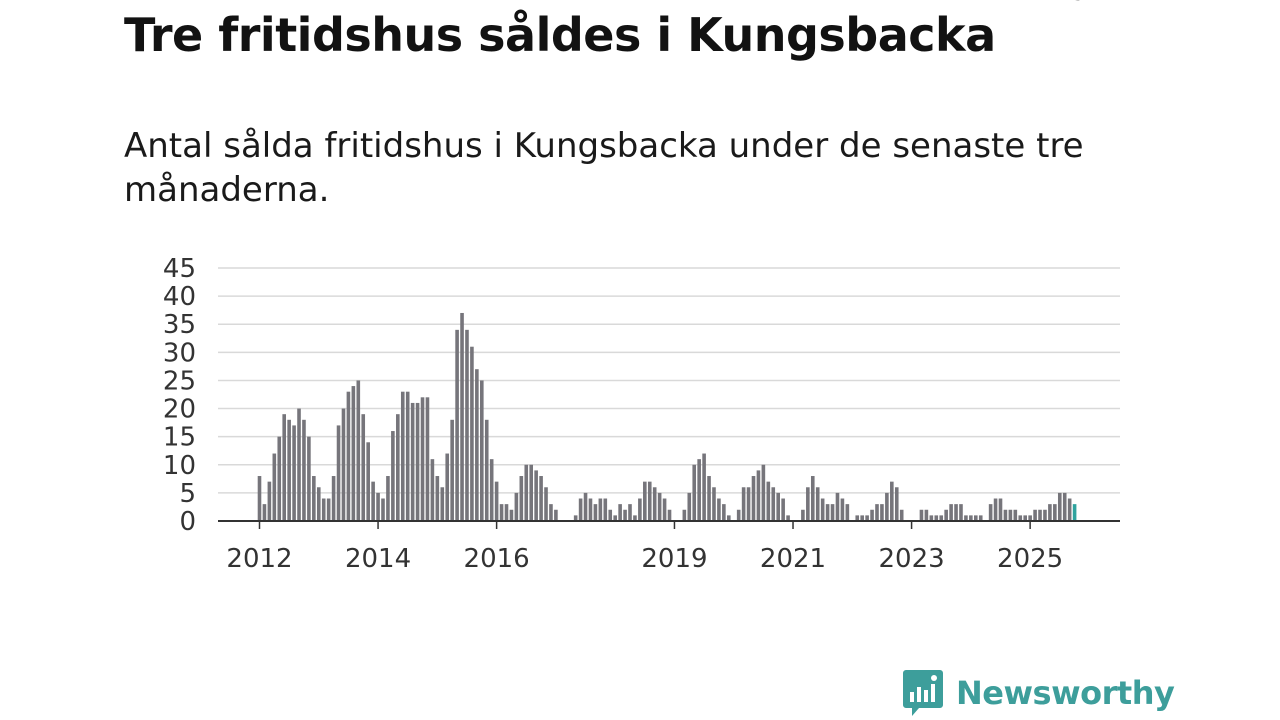 This screenshot has height=720, width=1280. Describe the element at coordinates (179, 353) in the screenshot. I see `y-tick-label: 30` at that location.